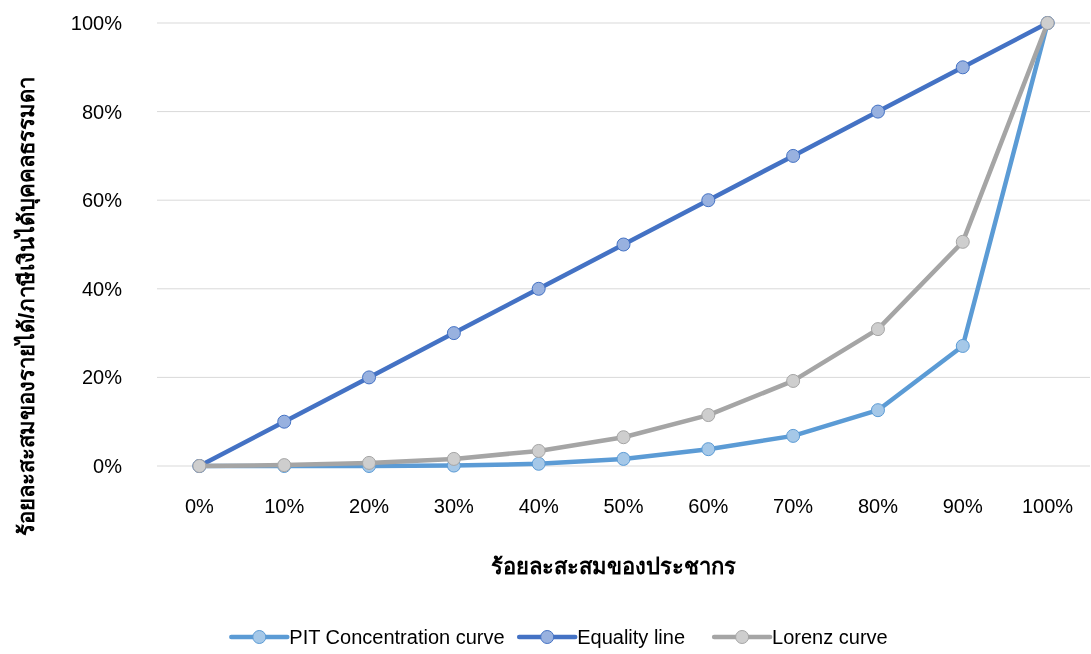 This screenshot has width=1091, height=654. I want to click on x-tick-label: 0%, so click(199, 506).